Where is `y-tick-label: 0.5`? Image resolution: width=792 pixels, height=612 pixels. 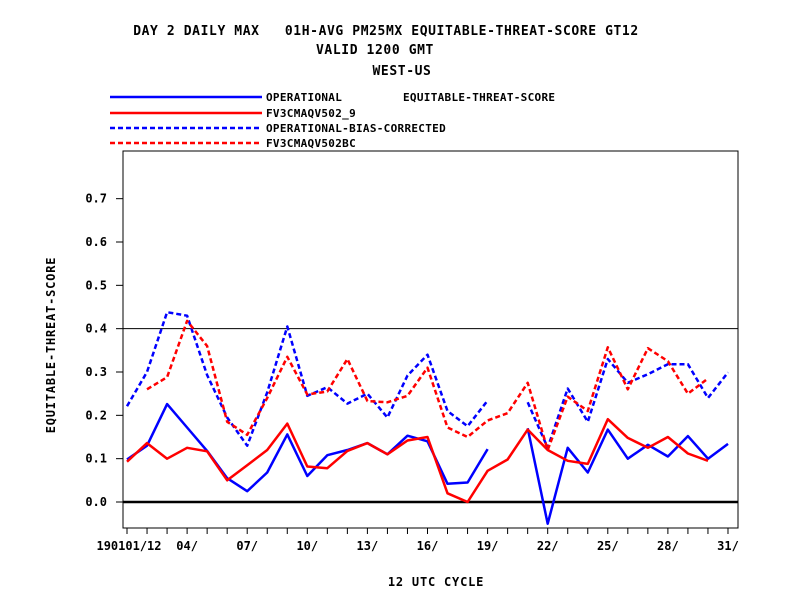 y-tick-label: 0.5 is located at coordinates (96, 285).